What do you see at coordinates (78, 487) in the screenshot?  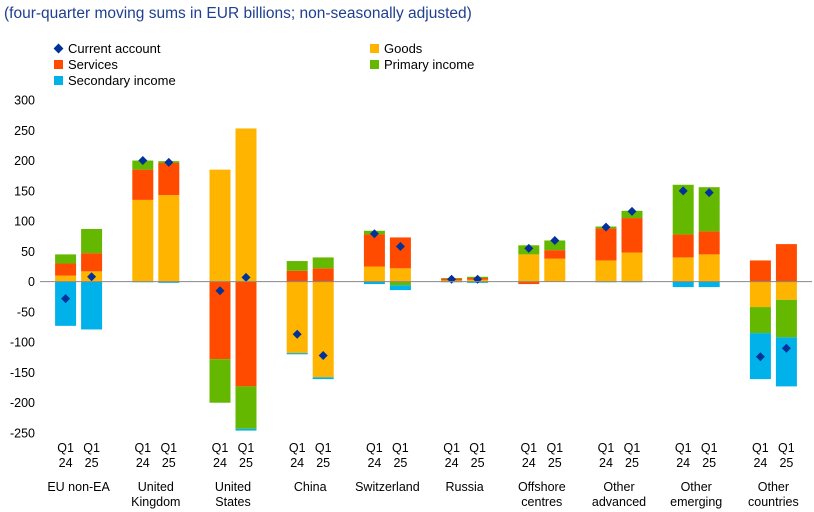 I see `x-category-label: EU non-EA` at bounding box center [78, 487].